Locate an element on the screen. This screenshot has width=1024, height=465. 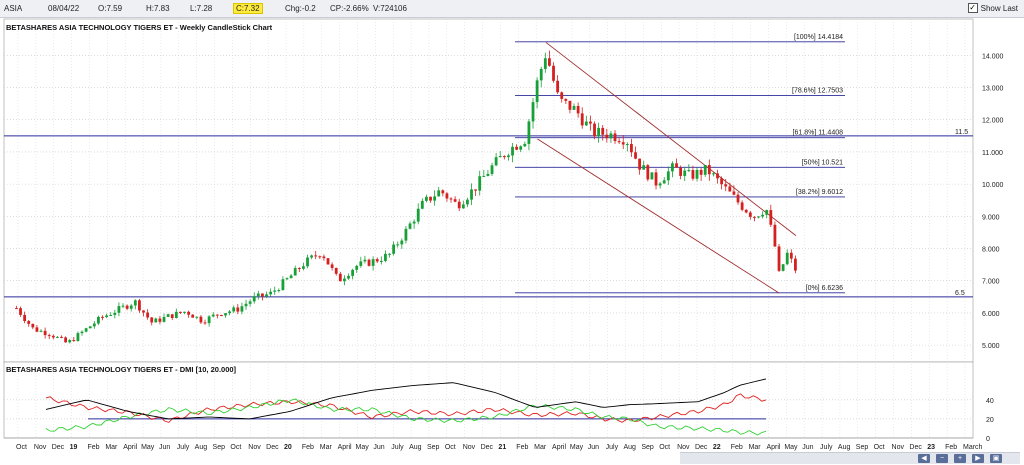
checkbox-icon: ✓ is located at coordinates (972, 8).